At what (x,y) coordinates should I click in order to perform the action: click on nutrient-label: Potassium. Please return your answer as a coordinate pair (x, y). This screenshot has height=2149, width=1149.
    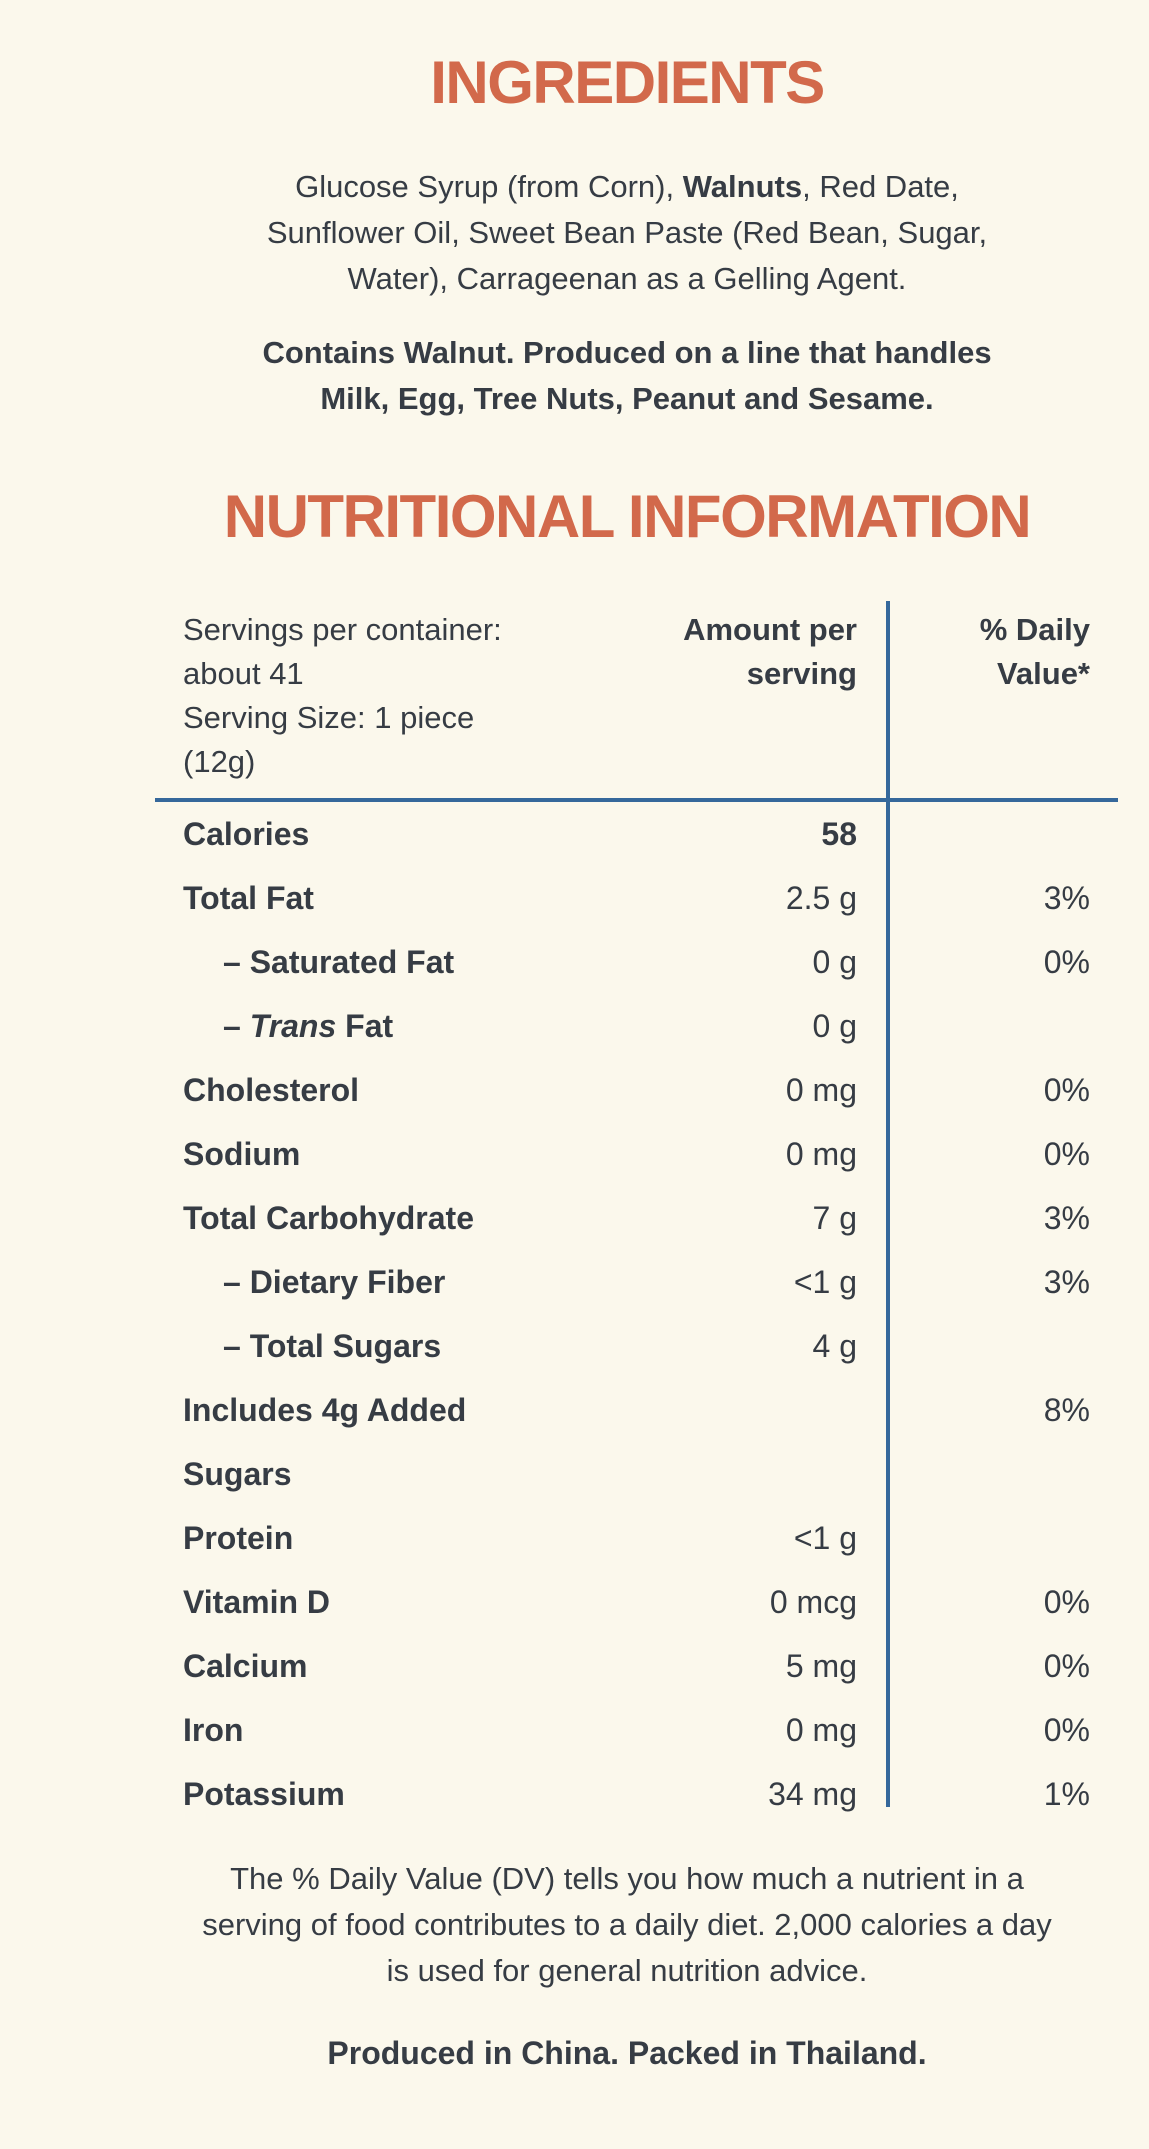
    Looking at the image, I should click on (373, 1794).